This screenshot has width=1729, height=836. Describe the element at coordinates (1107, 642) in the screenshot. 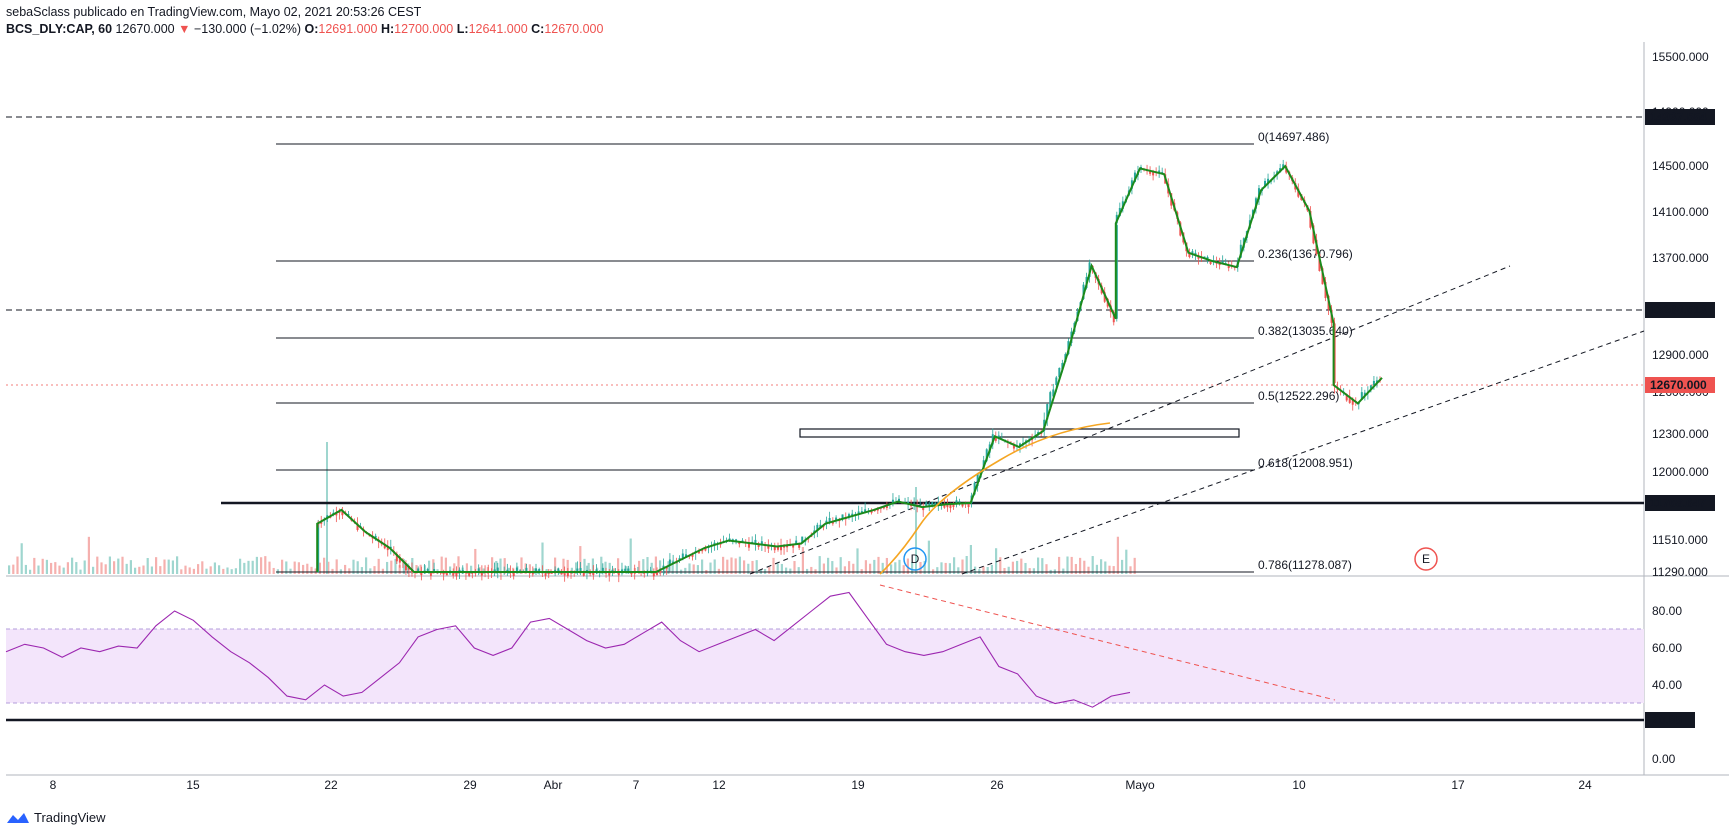

I see `rsi-divergence-line` at that location.